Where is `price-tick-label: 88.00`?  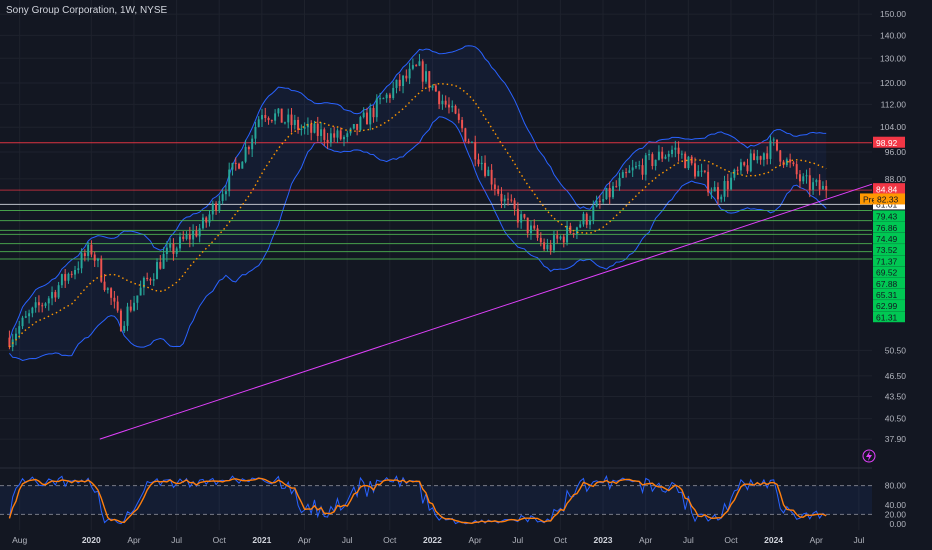
price-tick-label: 88.00 is located at coordinates (896, 179).